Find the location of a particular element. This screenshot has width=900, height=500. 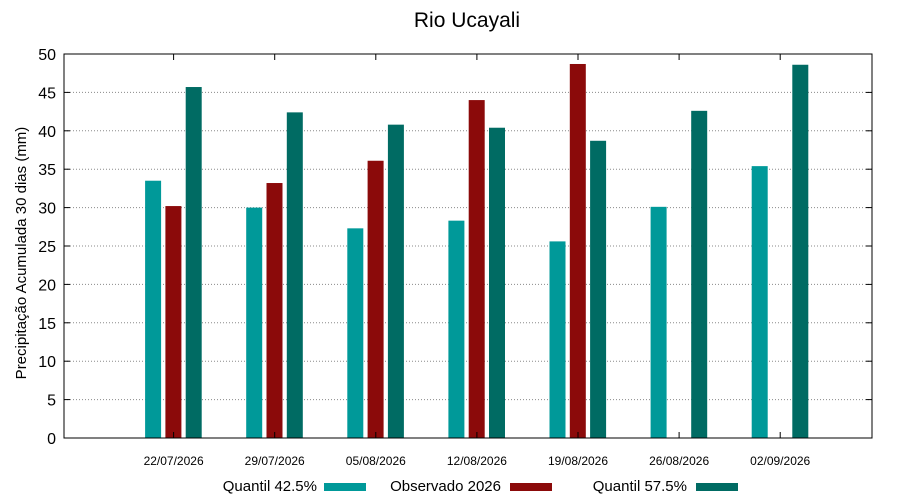

y-tick-label: 15 is located at coordinates (47, 324).